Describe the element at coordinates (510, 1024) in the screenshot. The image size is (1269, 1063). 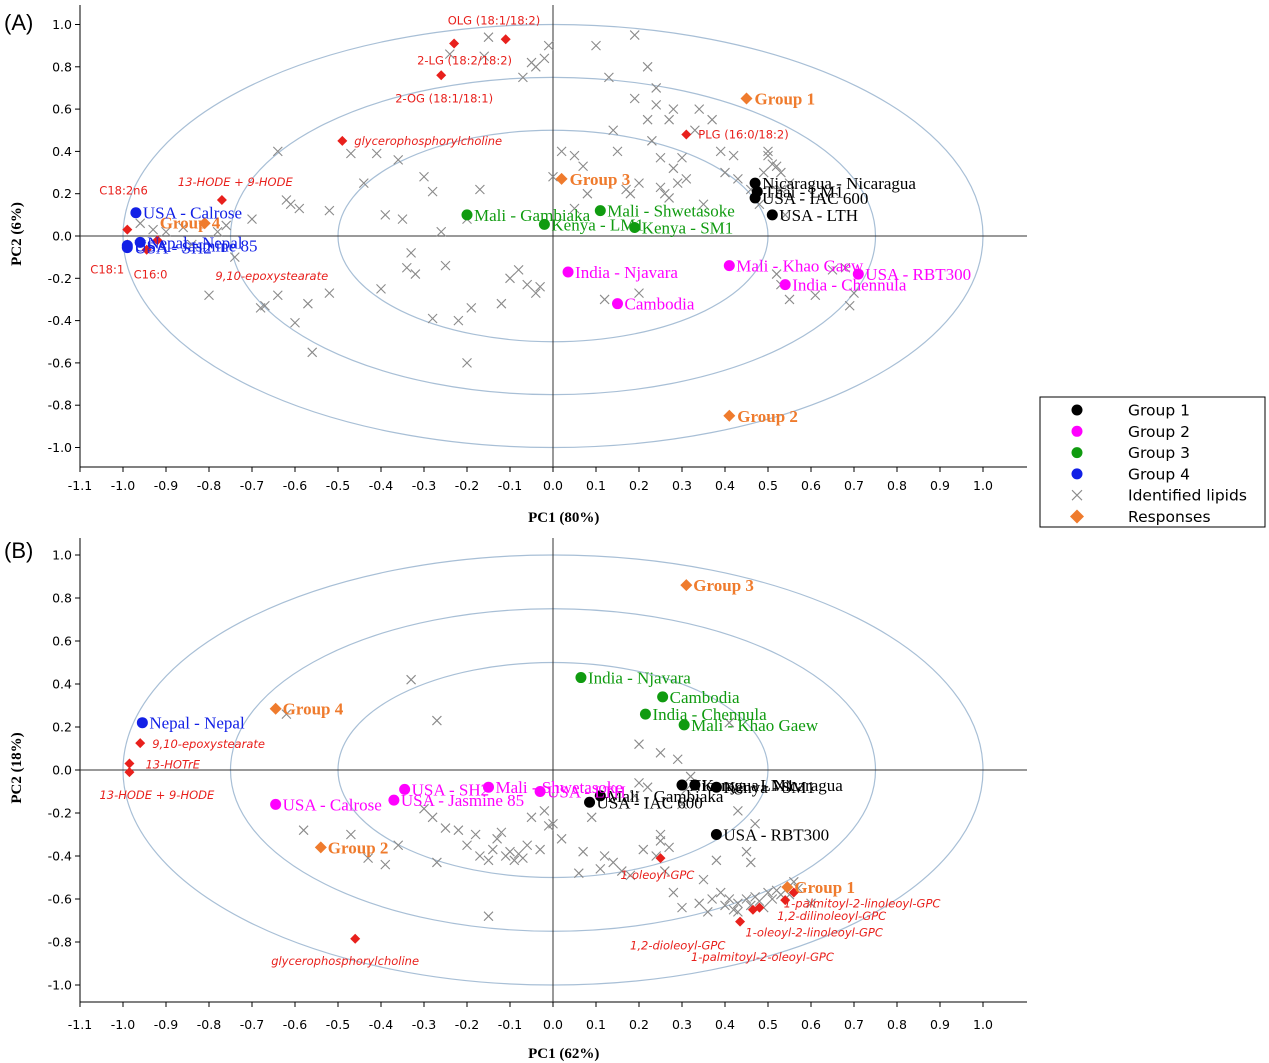
I see `x-tick-label: -0.1` at that location.